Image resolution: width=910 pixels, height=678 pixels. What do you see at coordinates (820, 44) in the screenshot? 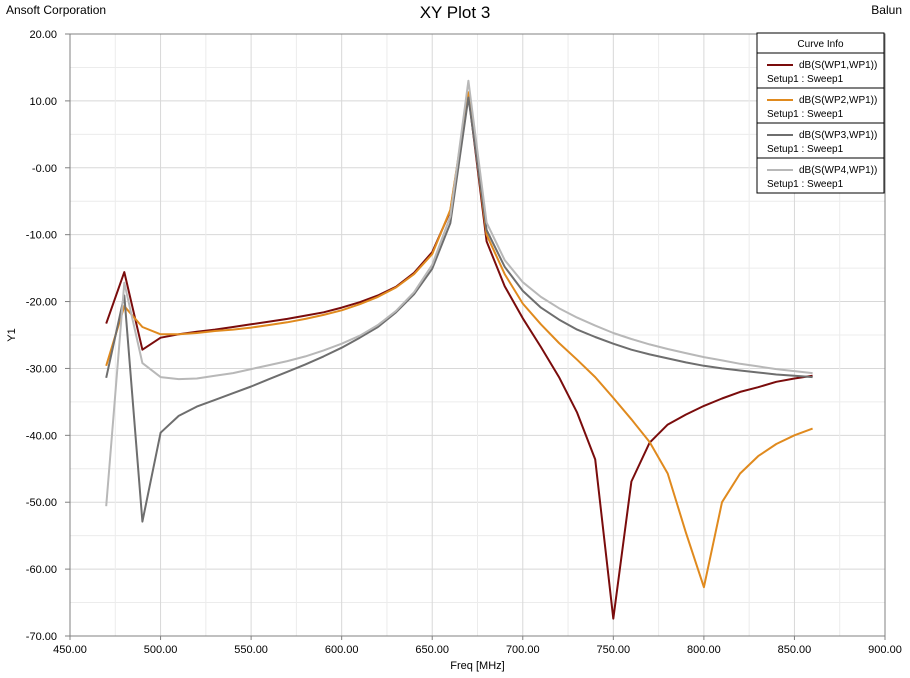
I see `legend-title: Curve Info` at bounding box center [820, 44].